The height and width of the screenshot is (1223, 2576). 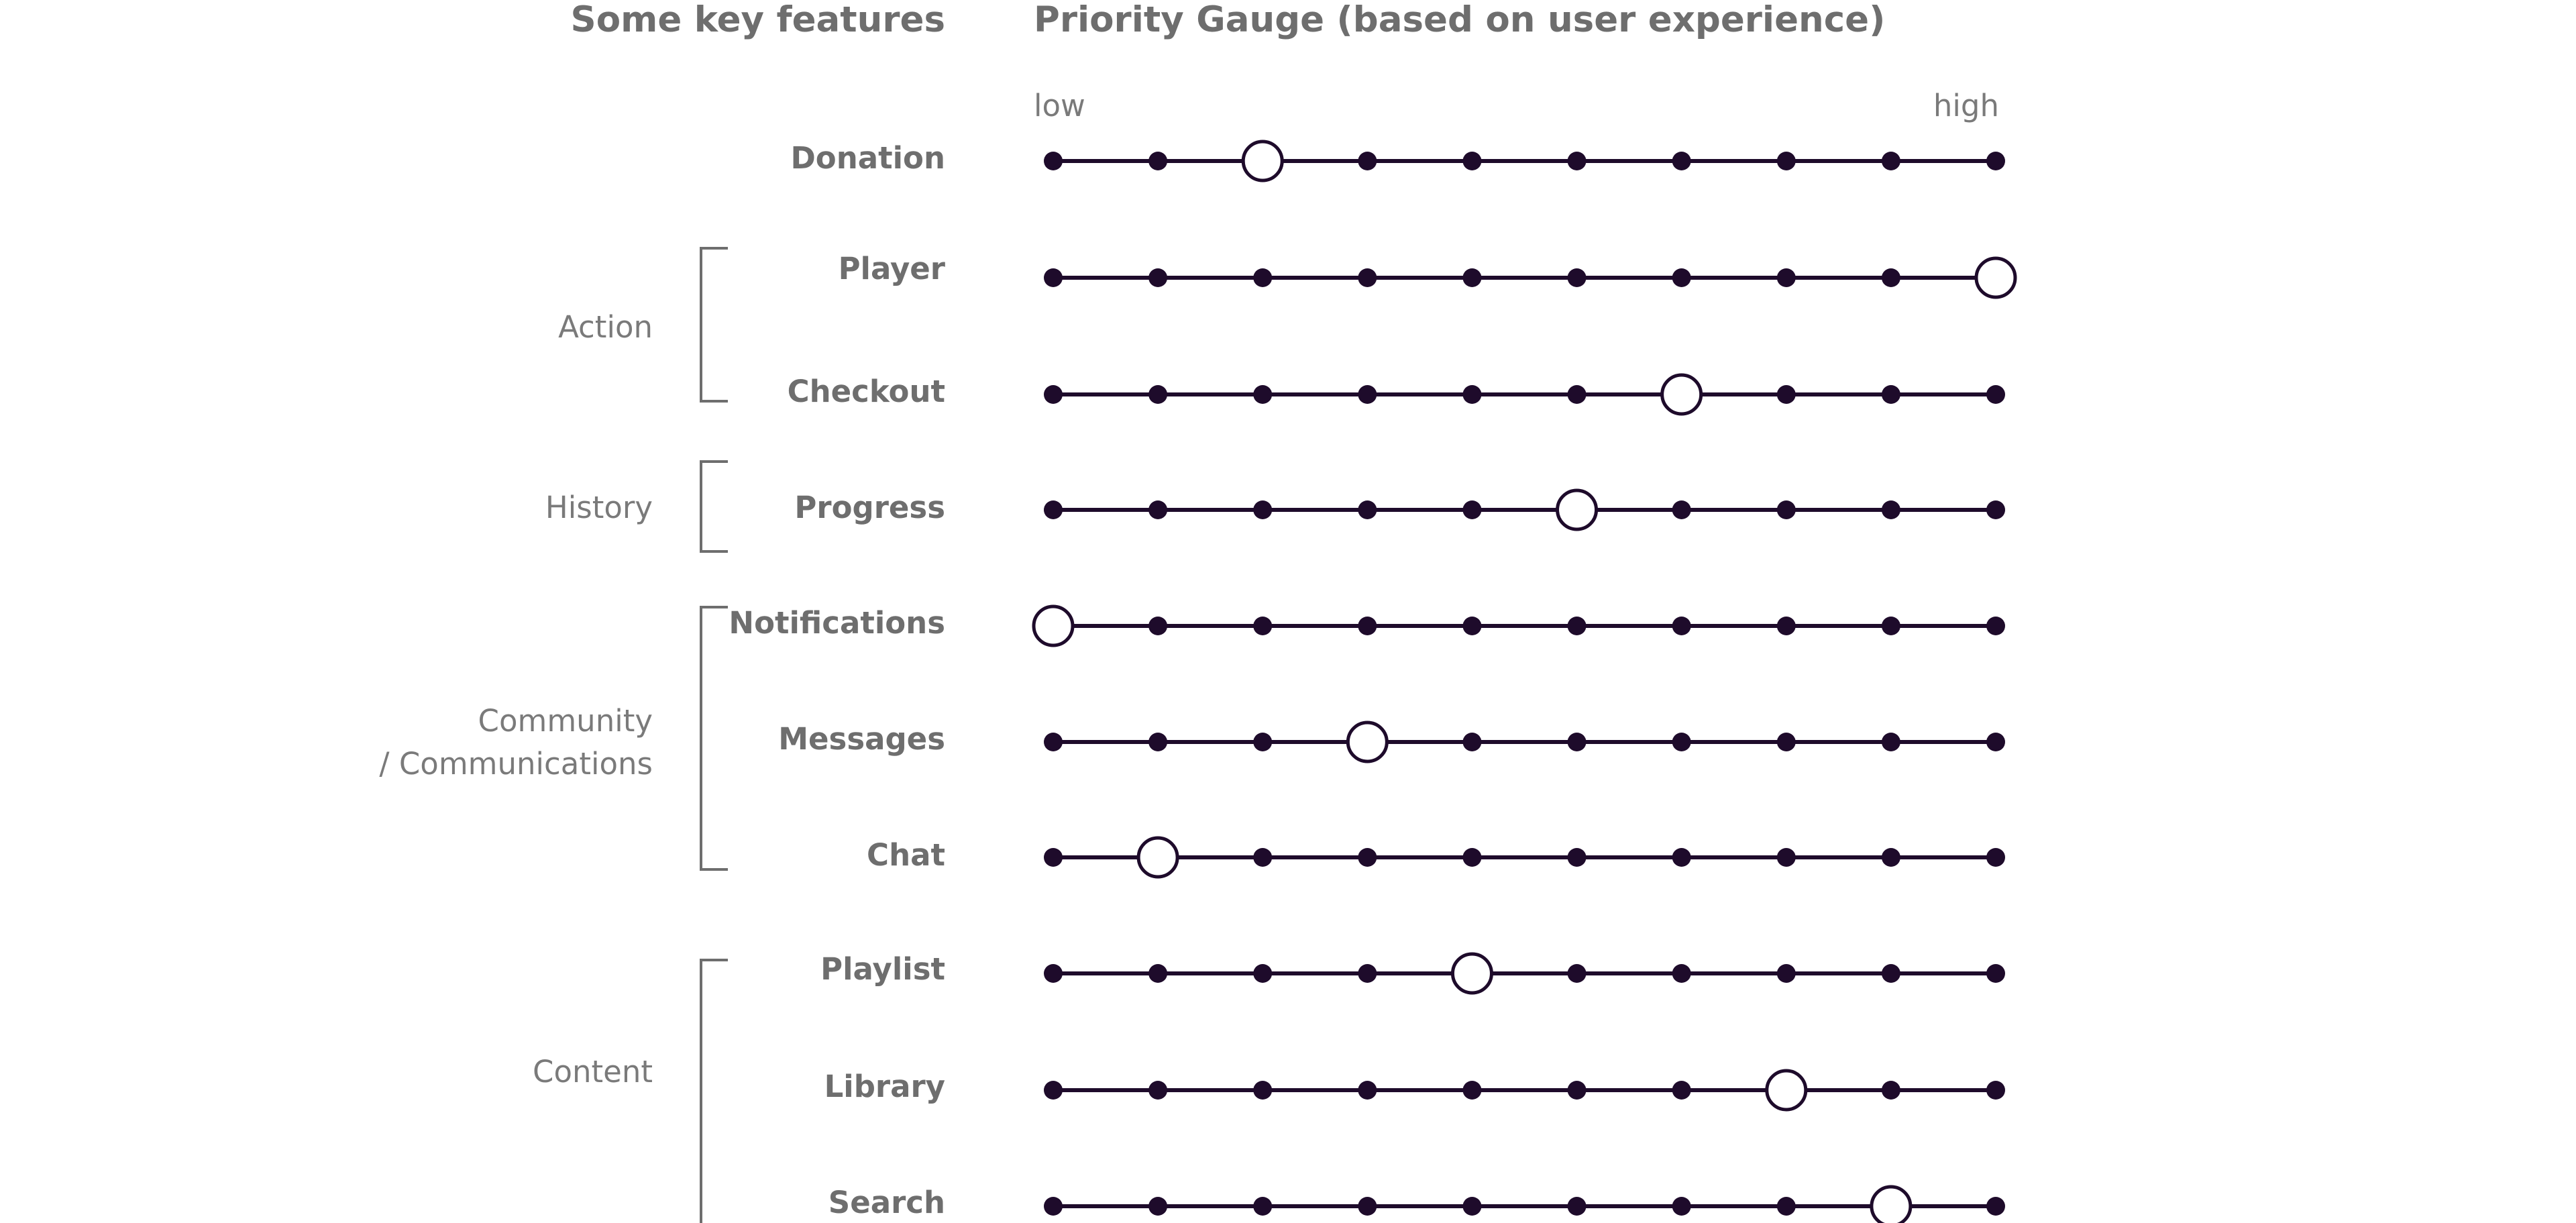 I want to click on group-label-line: / Communications, so click(x=516, y=764).